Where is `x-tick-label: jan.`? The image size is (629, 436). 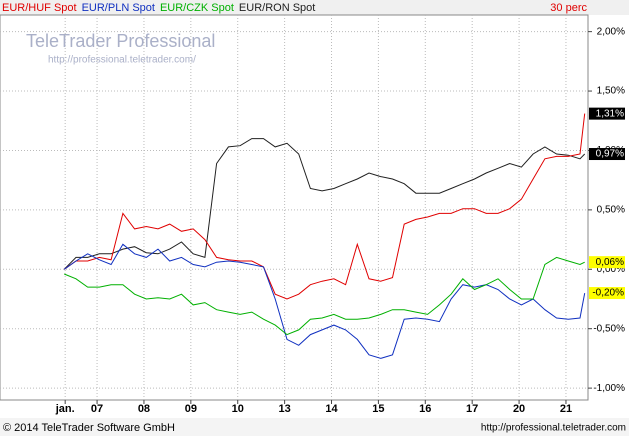
x-tick-label: jan. is located at coordinates (65, 409).